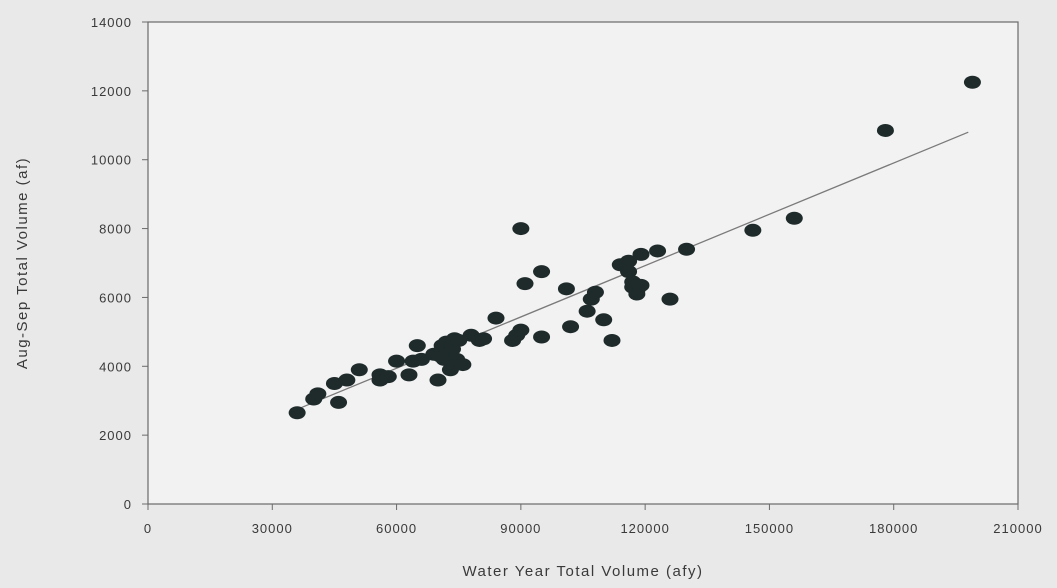 The image size is (1057, 588). I want to click on x-tick-label: 120000, so click(644, 528).